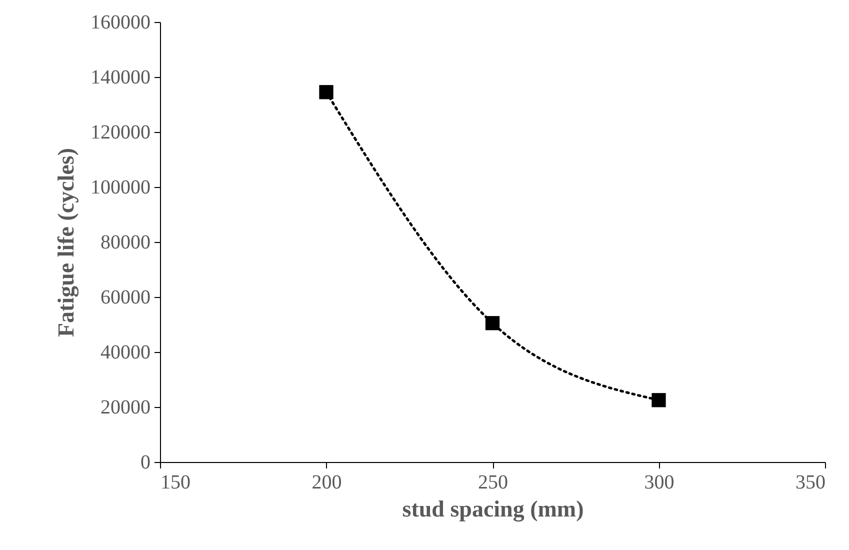 The image size is (849, 550). What do you see at coordinates (120, 133) in the screenshot?
I see `y-tick-label: 120000` at bounding box center [120, 133].